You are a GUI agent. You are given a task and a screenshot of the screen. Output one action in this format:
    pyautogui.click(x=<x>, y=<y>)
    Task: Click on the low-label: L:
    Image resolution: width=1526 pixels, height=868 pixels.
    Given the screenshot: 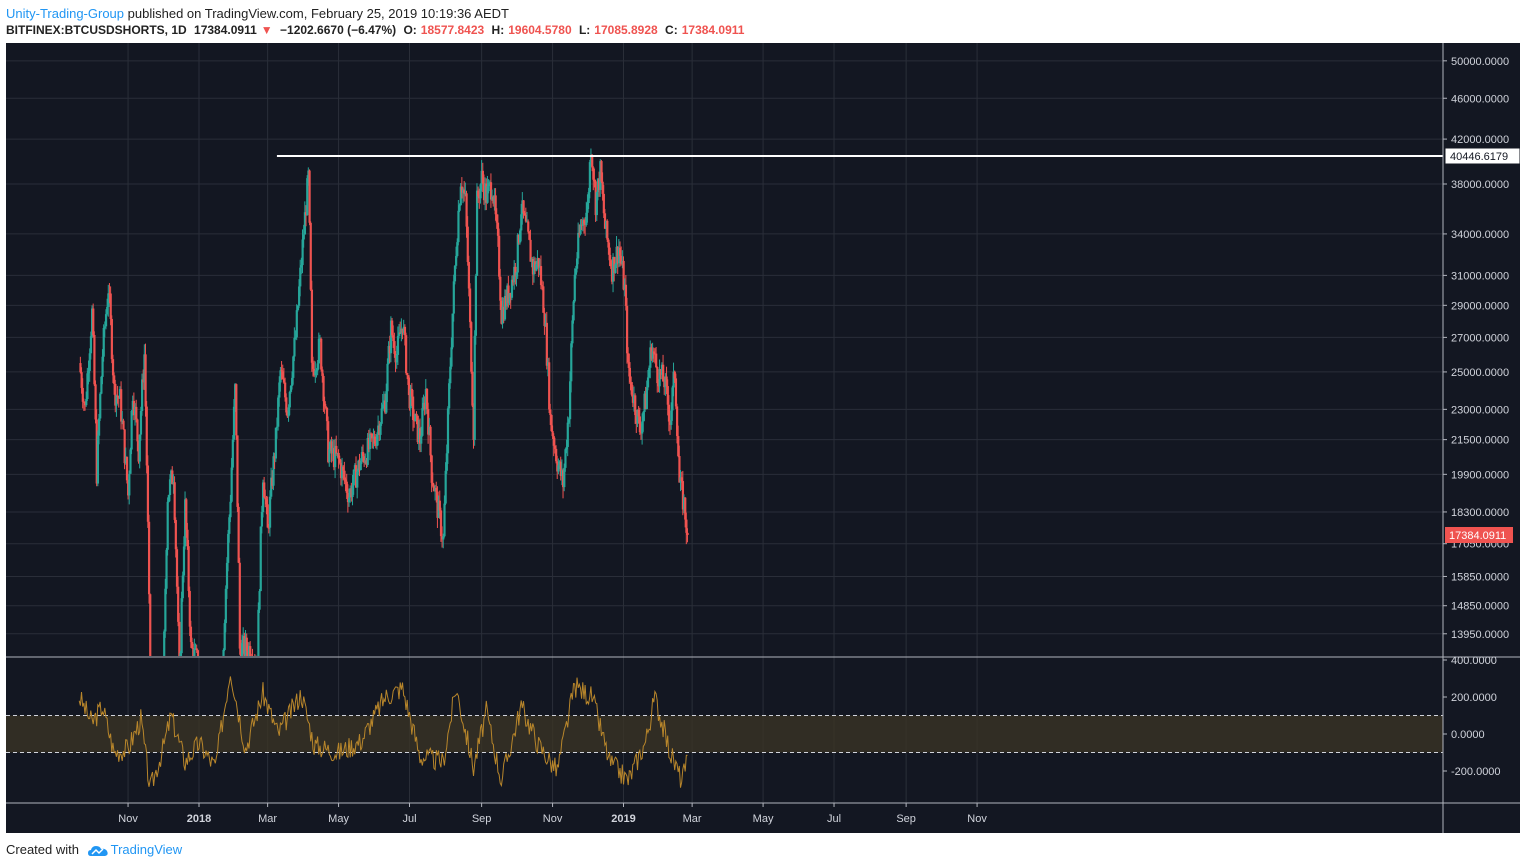 What is the action you would take?
    pyautogui.click(x=584, y=30)
    